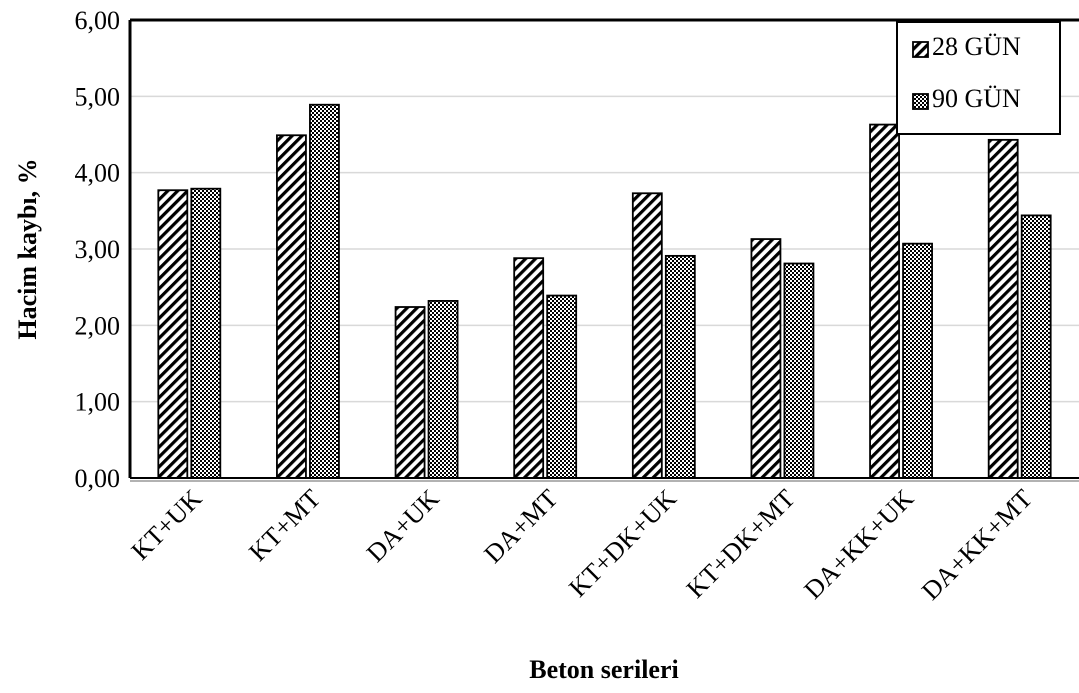 This screenshot has width=1079, height=693. What do you see at coordinates (98, 325) in the screenshot?
I see `y-tick-label: 2,00` at bounding box center [98, 325].